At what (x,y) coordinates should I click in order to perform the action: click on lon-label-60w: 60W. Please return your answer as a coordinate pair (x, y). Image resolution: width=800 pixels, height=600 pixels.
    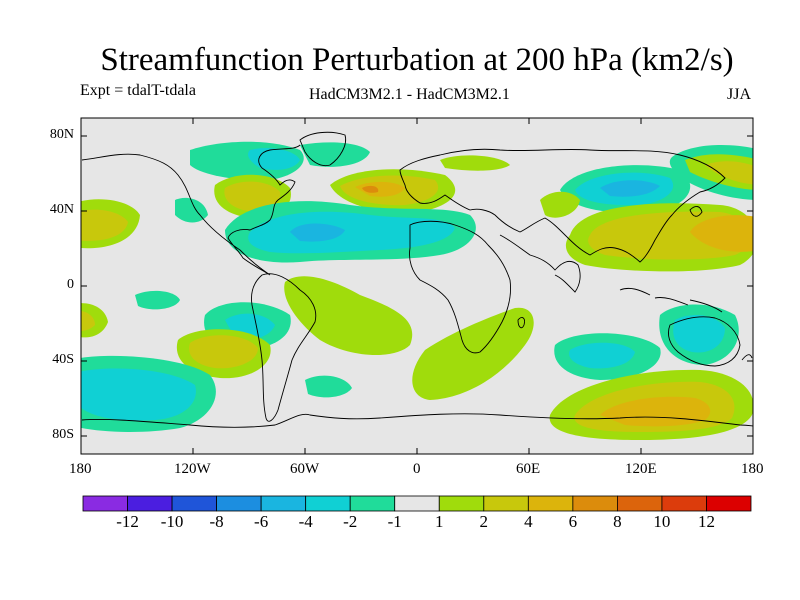
    Looking at the image, I should click on (305, 469).